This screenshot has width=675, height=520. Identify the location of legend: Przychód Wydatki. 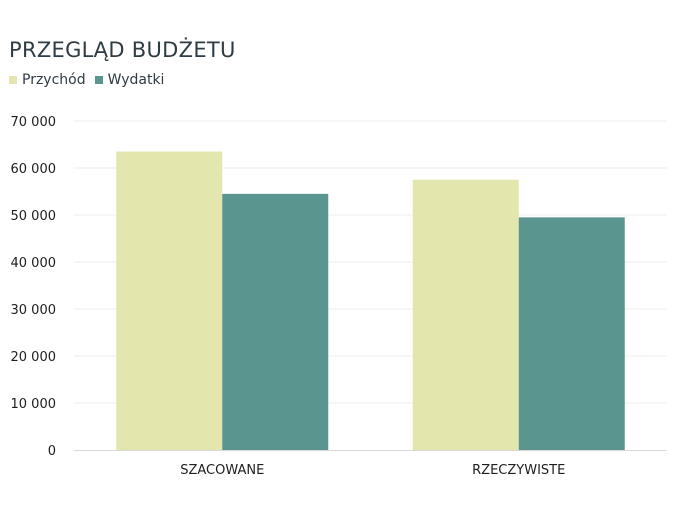
(91, 80).